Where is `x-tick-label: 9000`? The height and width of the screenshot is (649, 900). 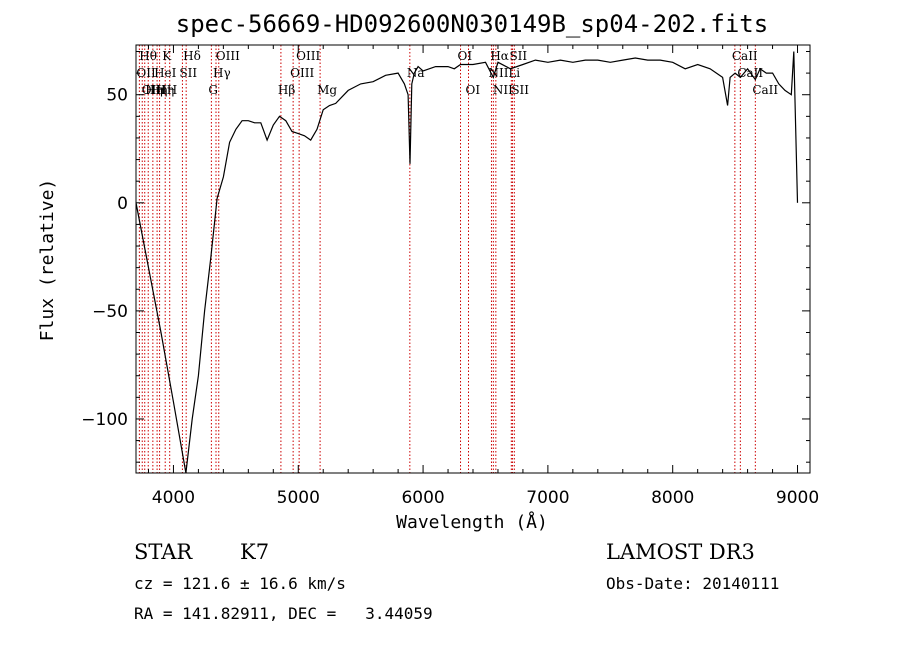
x-tick-label: 9000 is located at coordinates (797, 498).